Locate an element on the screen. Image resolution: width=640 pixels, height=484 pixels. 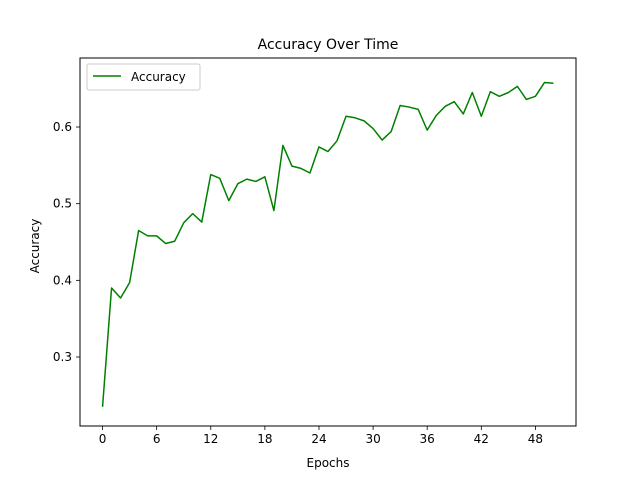
x-tick-label: 36 is located at coordinates (427, 439).